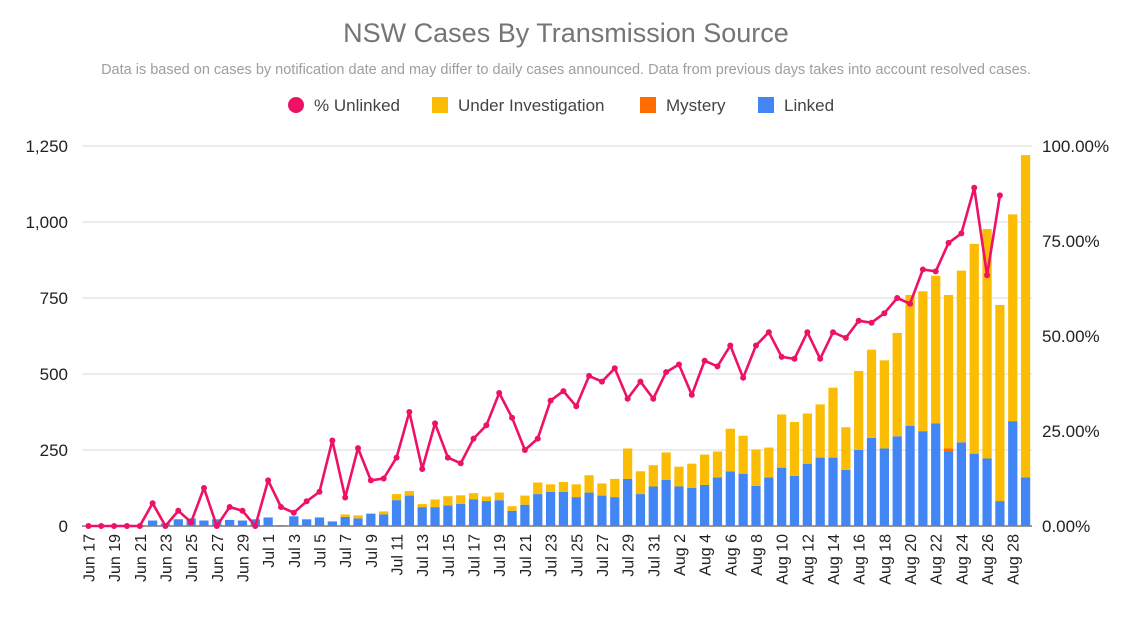 Image resolution: width=1133 pixels, height=628 pixels. I want to click on x-tick-label: Aug 12, so click(808, 559).